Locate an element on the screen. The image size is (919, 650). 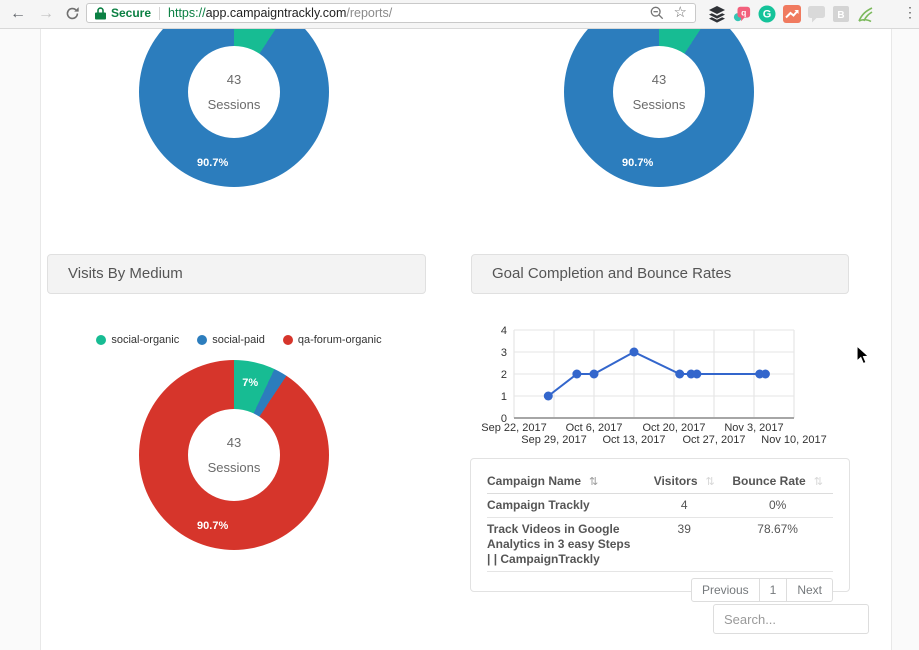
axis-label: Nov 10, 2017 is located at coordinates (793, 440).